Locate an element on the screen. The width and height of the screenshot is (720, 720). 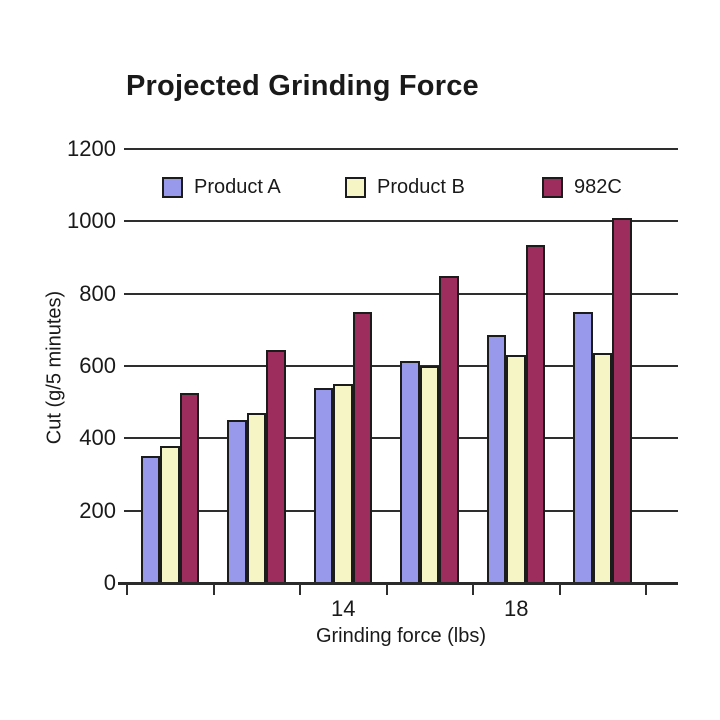
legend-label-product-b: Product B is located at coordinates (421, 187).